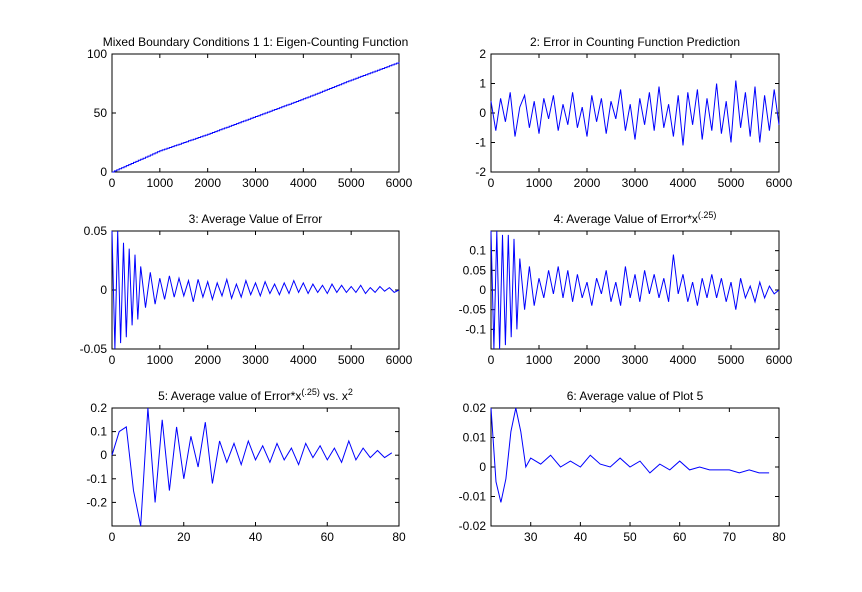  I want to click on x-tick-label: 30, so click(531, 537).